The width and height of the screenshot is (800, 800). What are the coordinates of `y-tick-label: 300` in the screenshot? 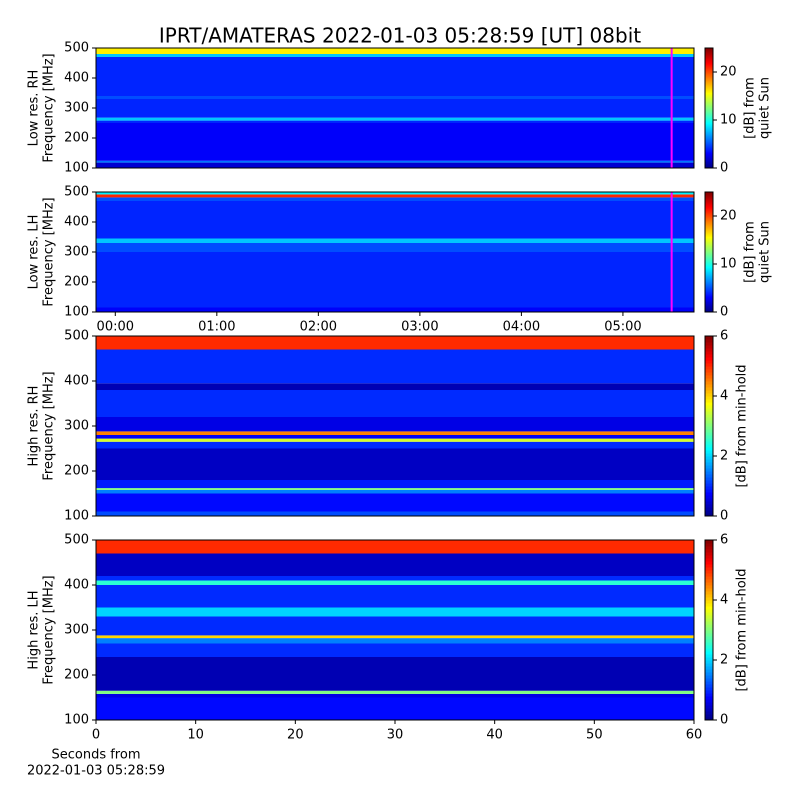 It's located at (76, 630).